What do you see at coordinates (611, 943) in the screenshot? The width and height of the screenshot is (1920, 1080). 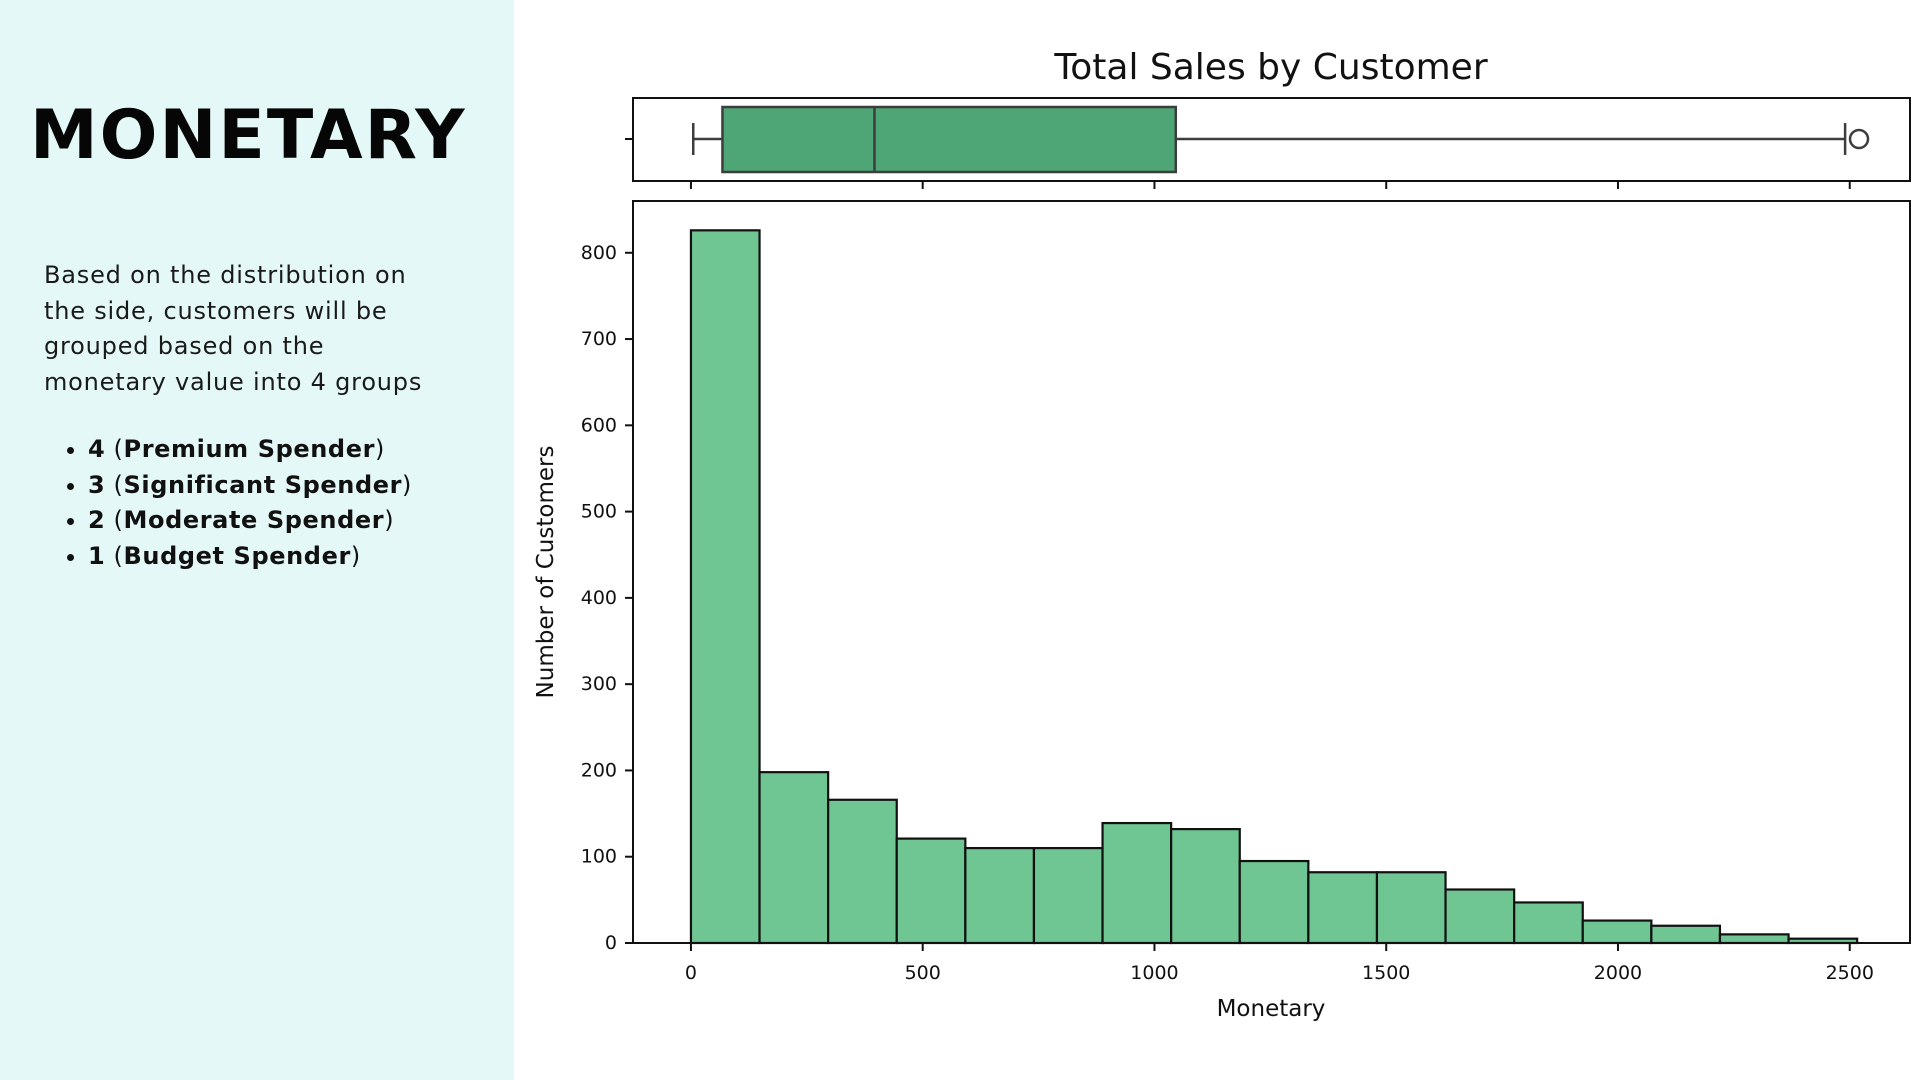 I see `y-tick-label: 0` at bounding box center [611, 943].